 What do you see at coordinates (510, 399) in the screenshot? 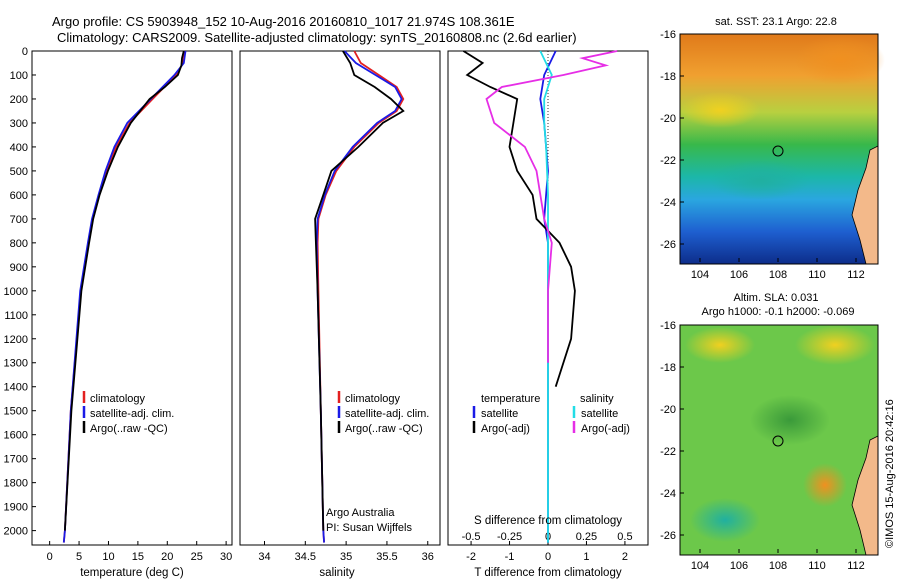
I see `legend-title-temperature: temperature` at bounding box center [510, 399].